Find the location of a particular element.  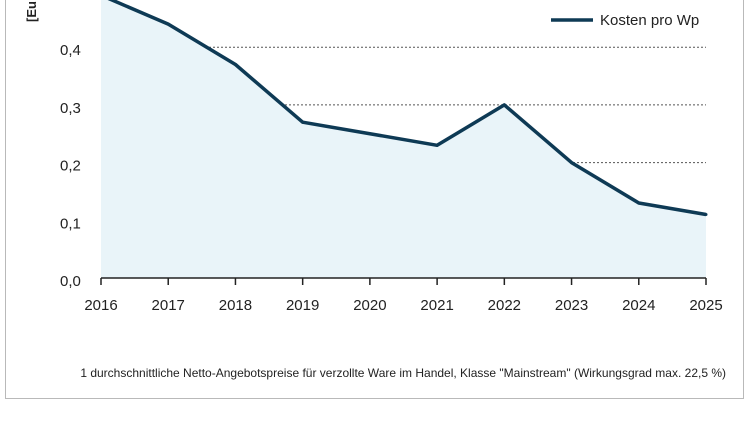

x-tick-label: 2022 is located at coordinates (504, 305).